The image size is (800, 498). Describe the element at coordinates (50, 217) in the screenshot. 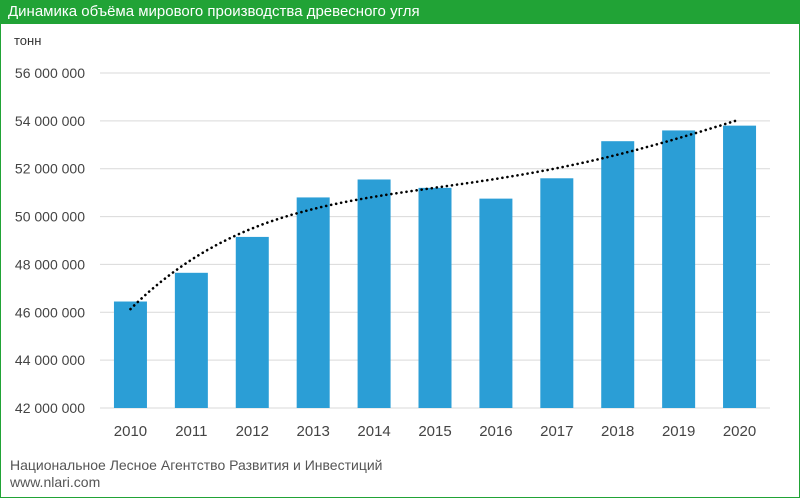

I see `y-tick-label: 50 000 000` at that location.